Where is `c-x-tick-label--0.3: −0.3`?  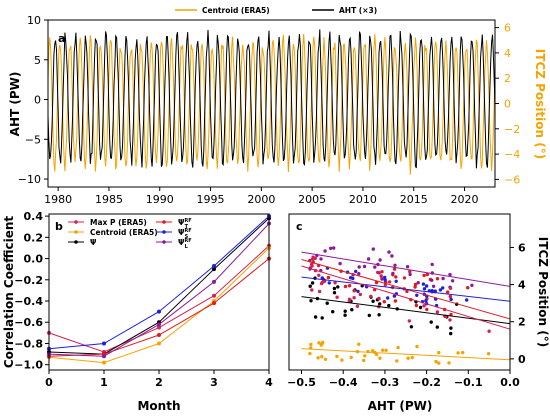 c-x-tick-label--0.3: −0.3 is located at coordinates (385, 382).